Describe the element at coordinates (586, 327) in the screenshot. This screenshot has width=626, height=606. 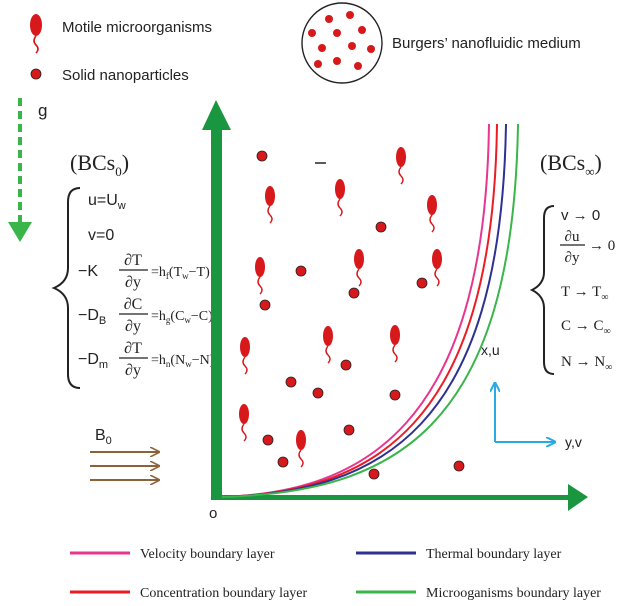
I see `bc-inf-eq4: C → C∞` at that location.